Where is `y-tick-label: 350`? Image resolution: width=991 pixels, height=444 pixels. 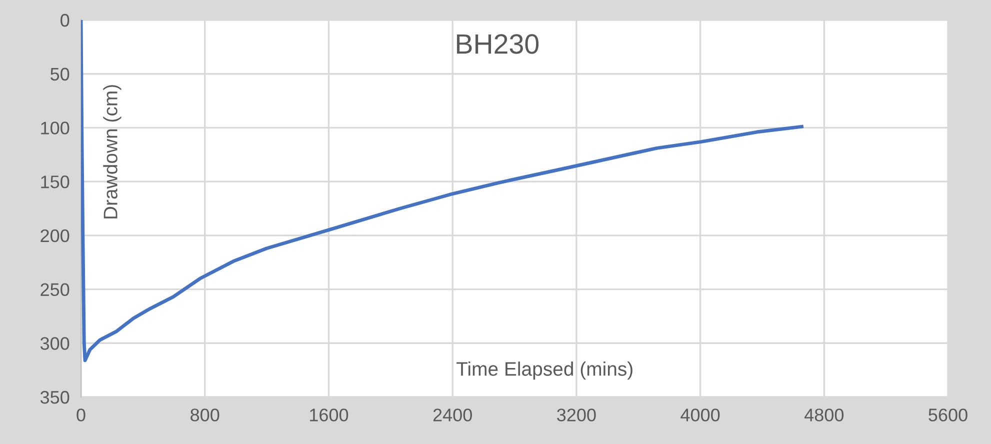
y-tick-label: 350 is located at coordinates (55, 397).